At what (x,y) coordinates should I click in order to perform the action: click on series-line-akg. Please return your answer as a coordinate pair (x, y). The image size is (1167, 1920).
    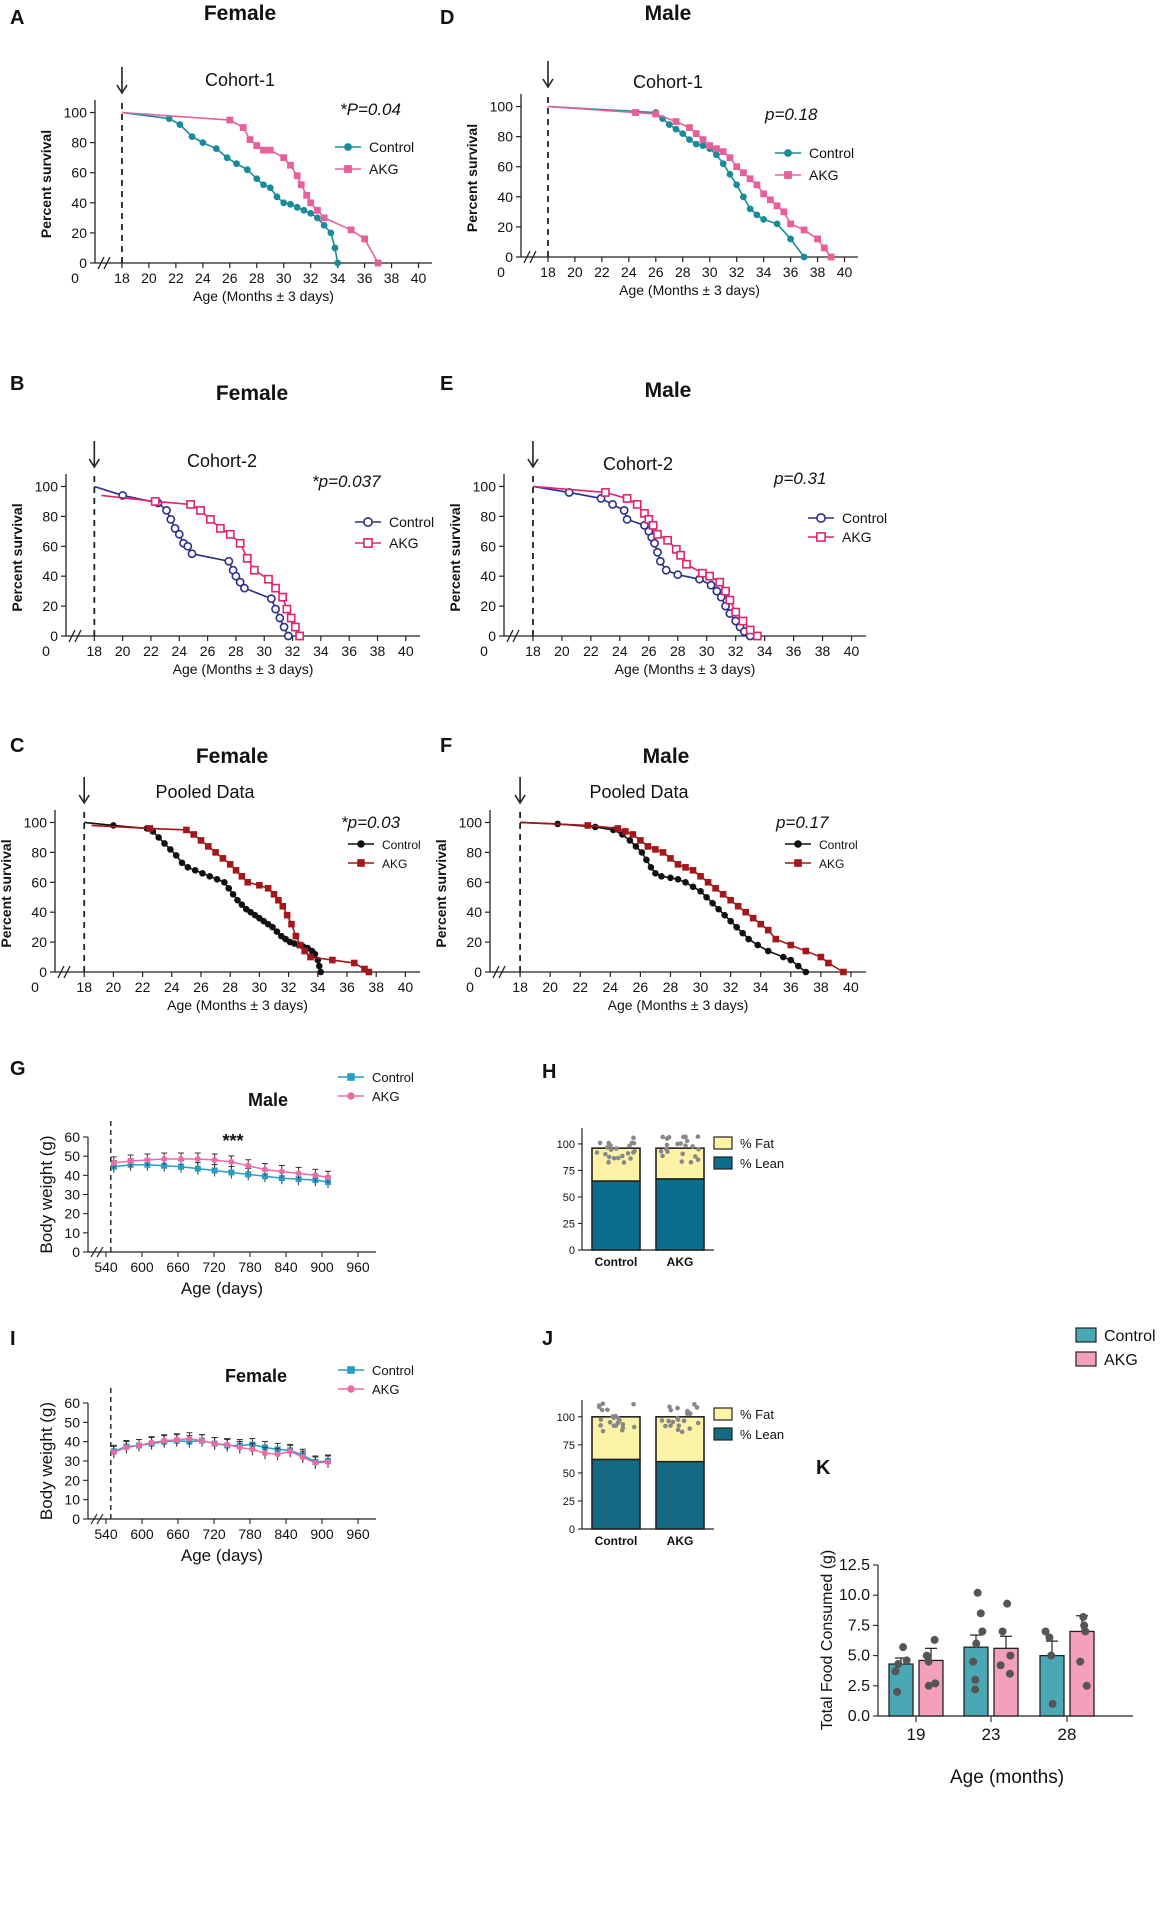
    Looking at the image, I should click on (201, 565).